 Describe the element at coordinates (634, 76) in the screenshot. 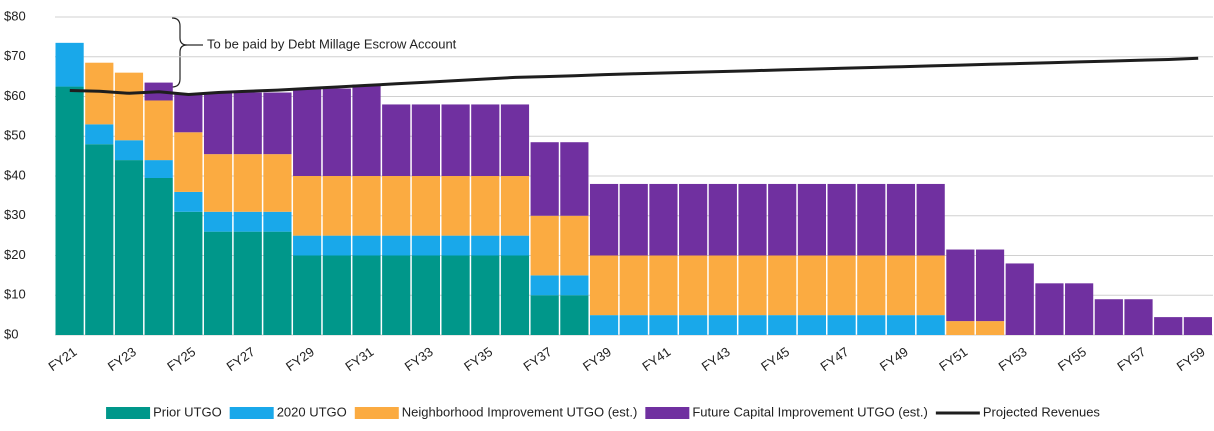

I see `lines` at that location.